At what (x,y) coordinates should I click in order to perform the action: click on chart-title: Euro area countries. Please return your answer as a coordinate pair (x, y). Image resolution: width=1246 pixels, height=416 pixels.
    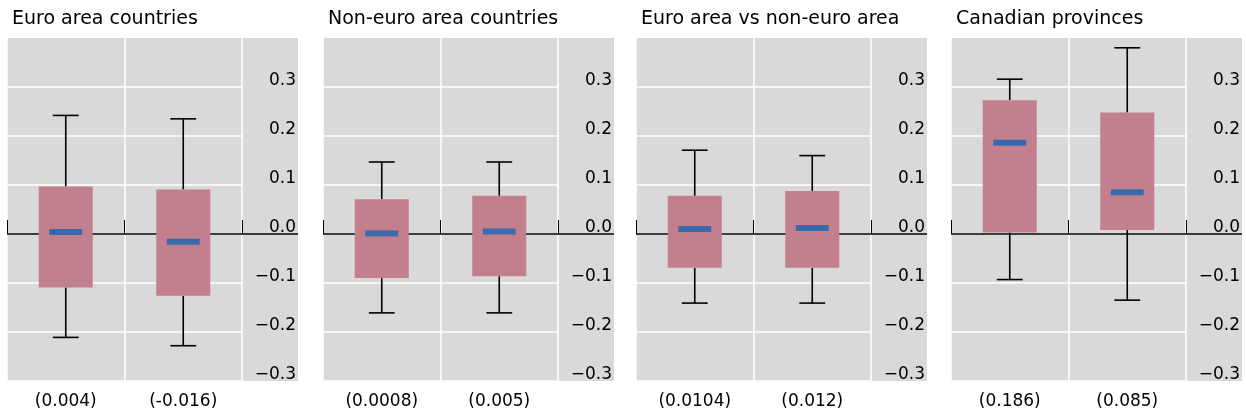
    Looking at the image, I should click on (105, 16).